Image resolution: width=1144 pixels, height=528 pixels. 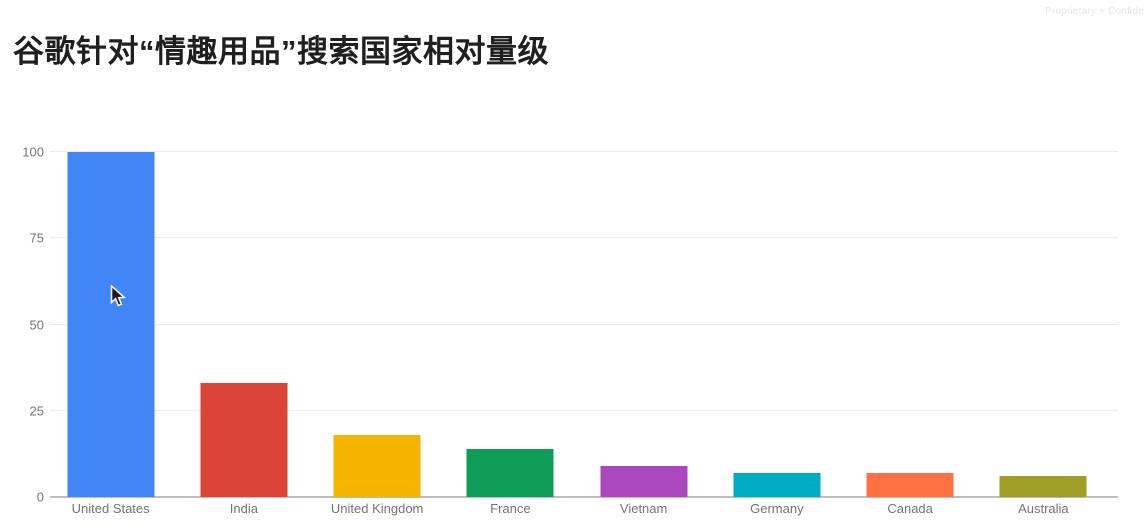 What do you see at coordinates (36, 324) in the screenshot?
I see `y-tick-label: 50` at bounding box center [36, 324].